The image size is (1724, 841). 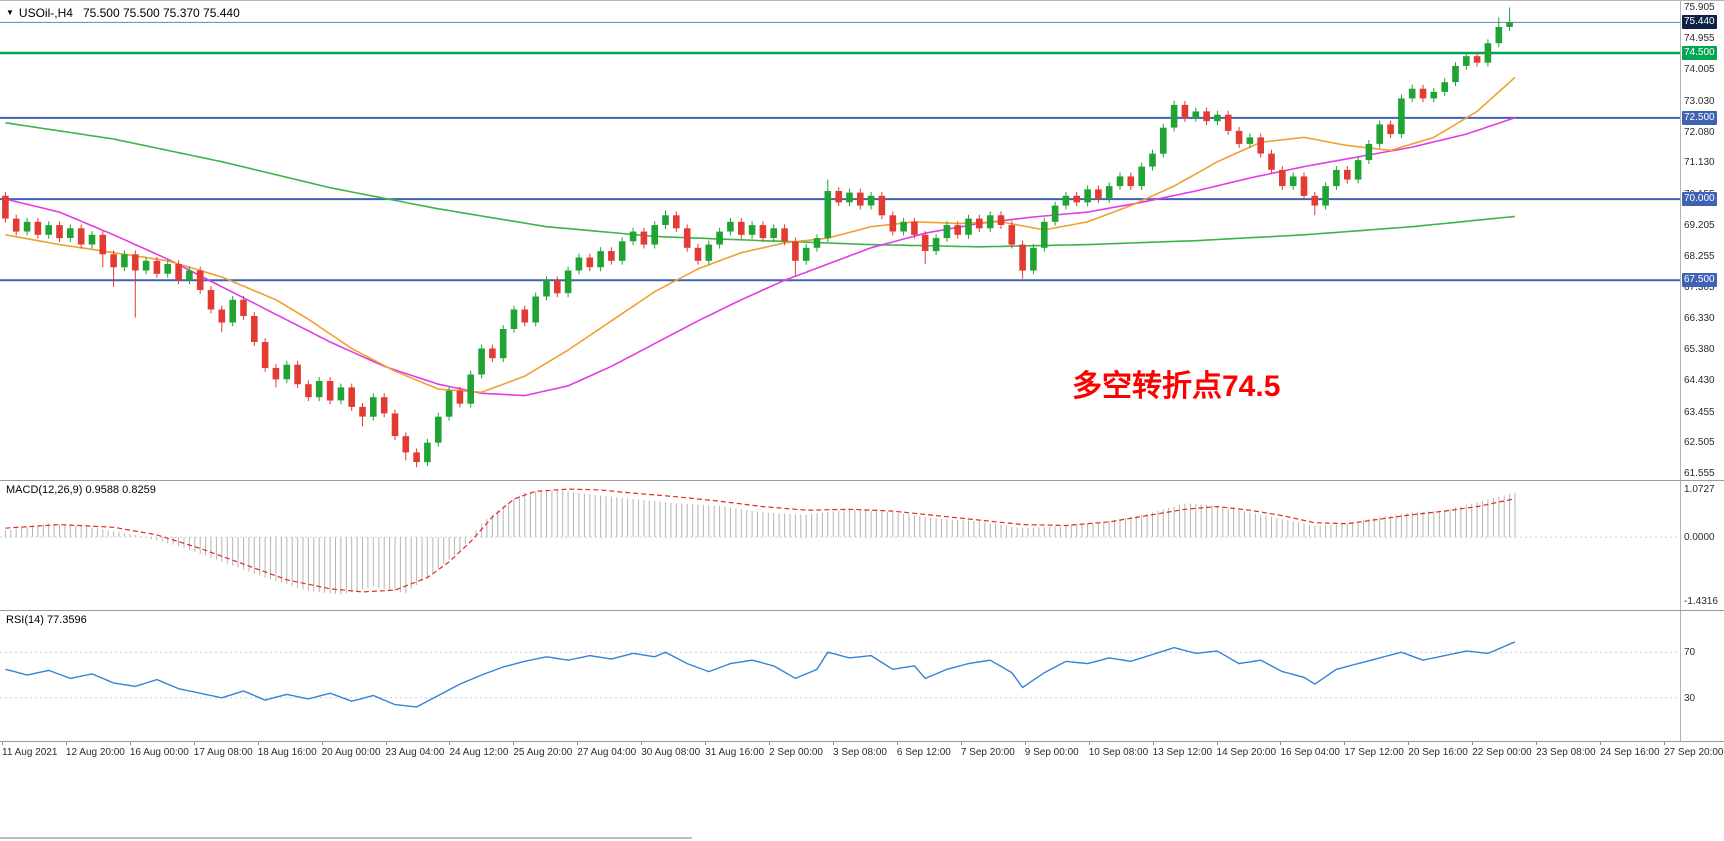 What do you see at coordinates (1694, 752) in the screenshot?
I see `time-axis-label: 27 Sep 20:00` at bounding box center [1694, 752].